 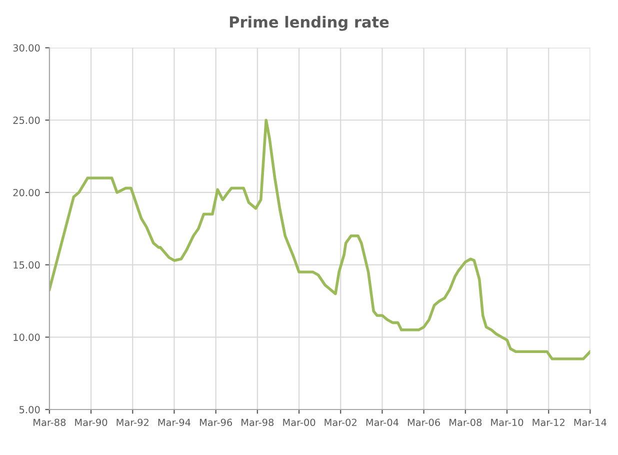 I want to click on chart-title: Prime lending rate, so click(x=309, y=23).